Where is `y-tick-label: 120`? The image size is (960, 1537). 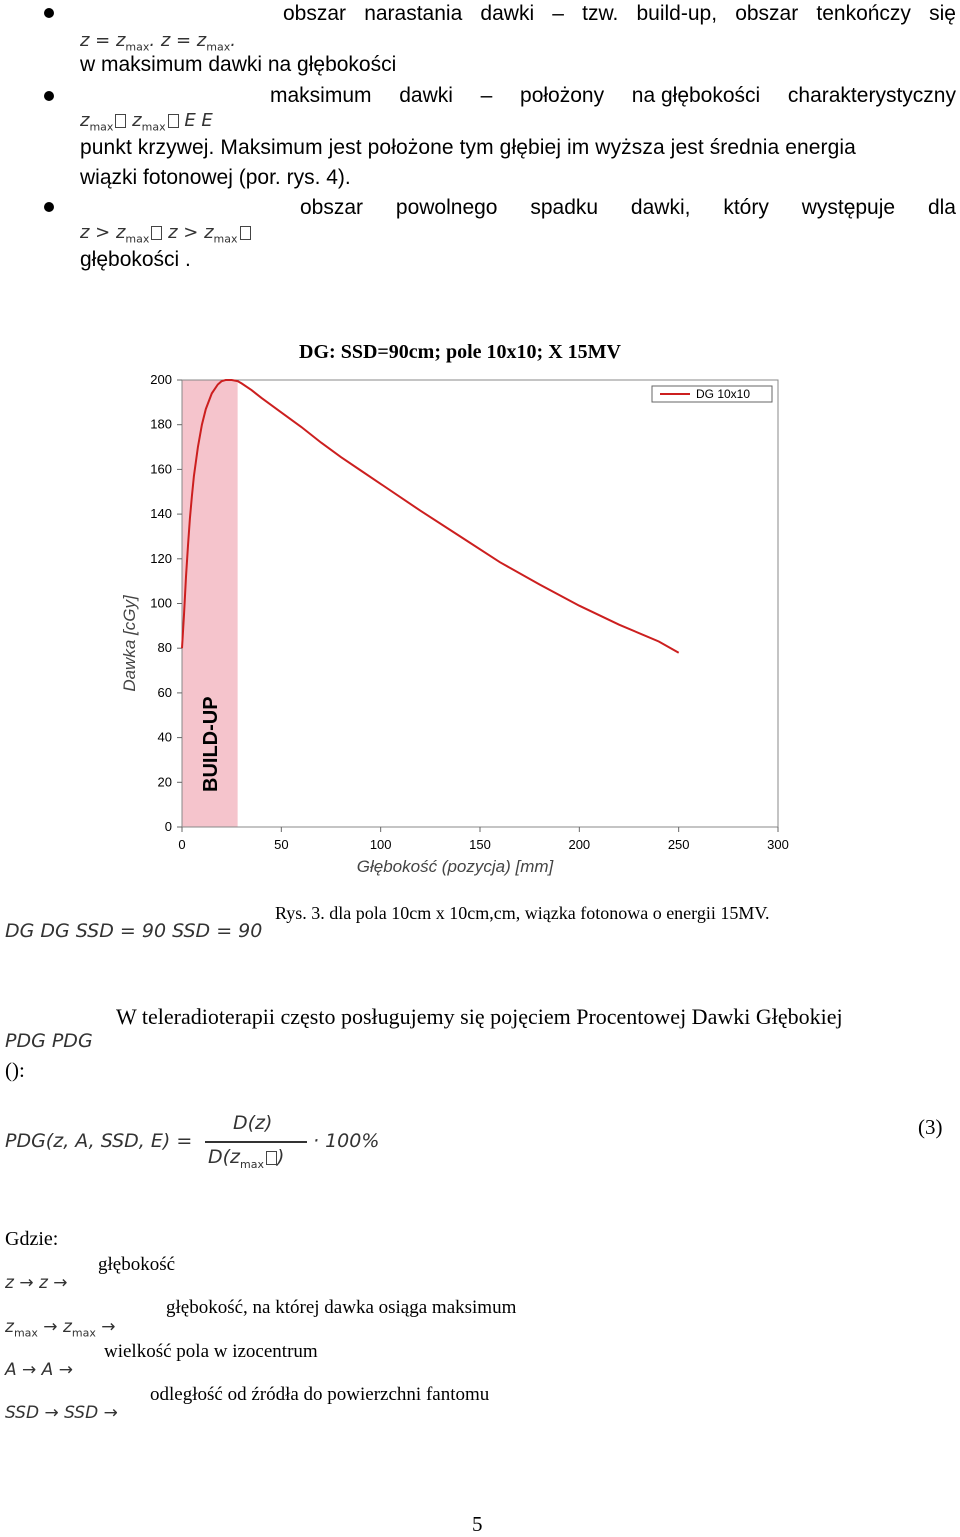
y-tick-label: 120 is located at coordinates (161, 558).